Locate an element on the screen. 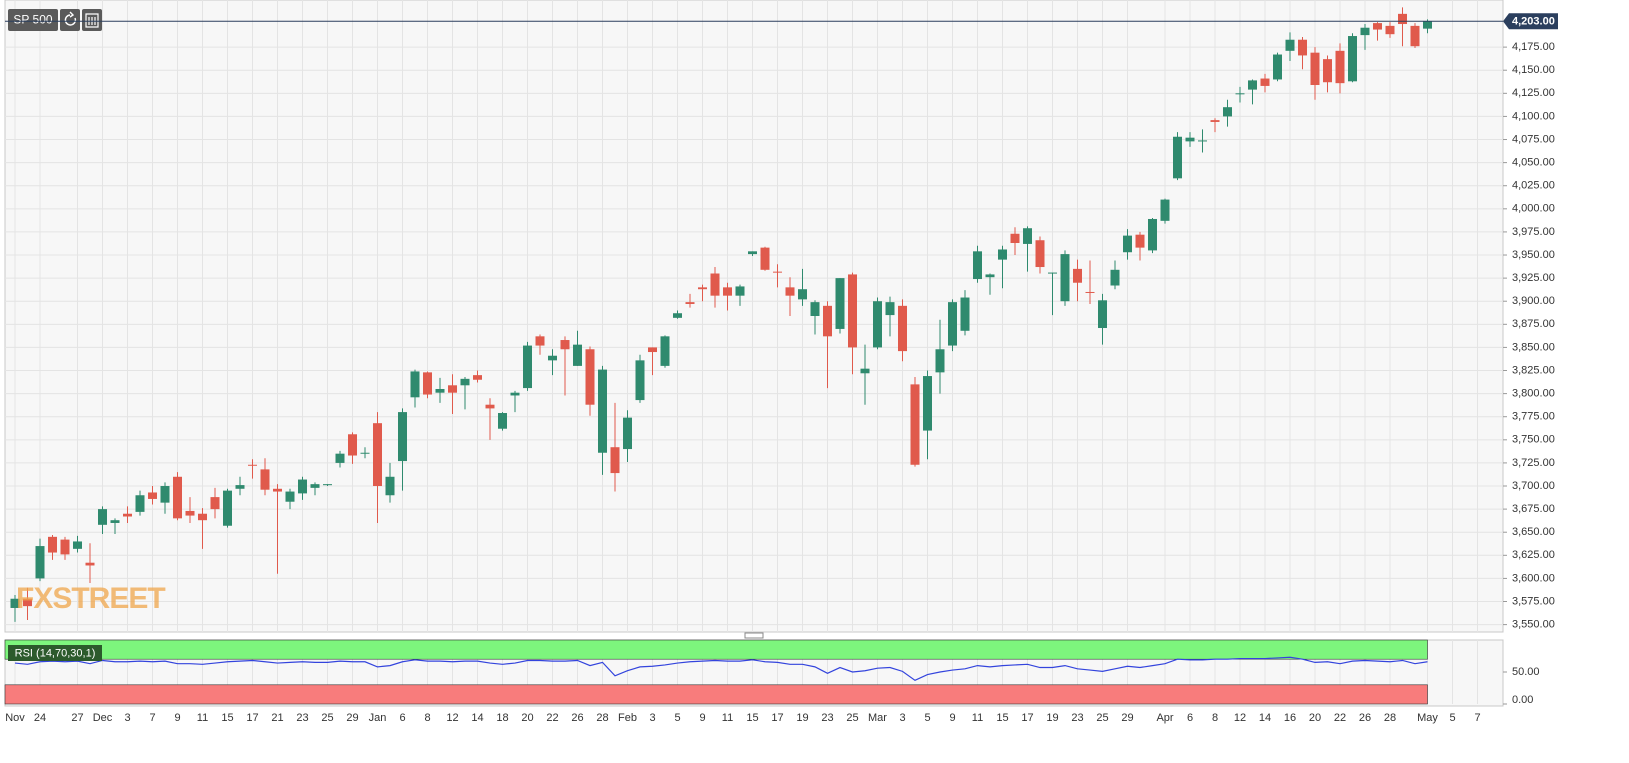 This screenshot has height=763, width=1629. y-tick-label: 4,075.00 is located at coordinates (1533, 139).